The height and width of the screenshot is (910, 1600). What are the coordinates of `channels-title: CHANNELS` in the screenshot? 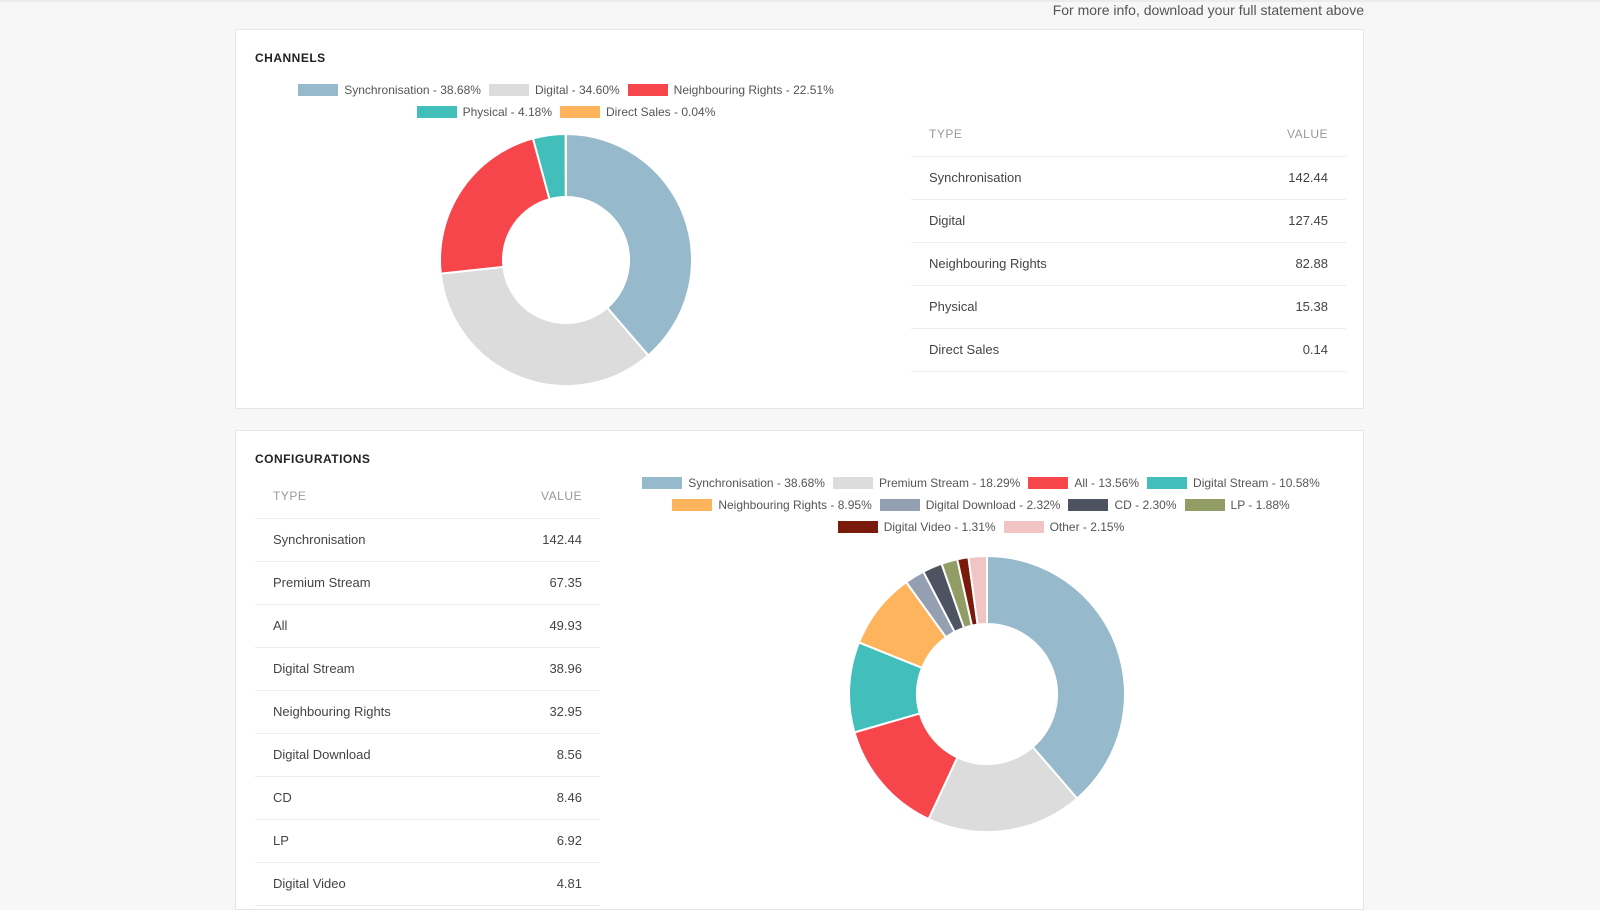 It's located at (290, 58).